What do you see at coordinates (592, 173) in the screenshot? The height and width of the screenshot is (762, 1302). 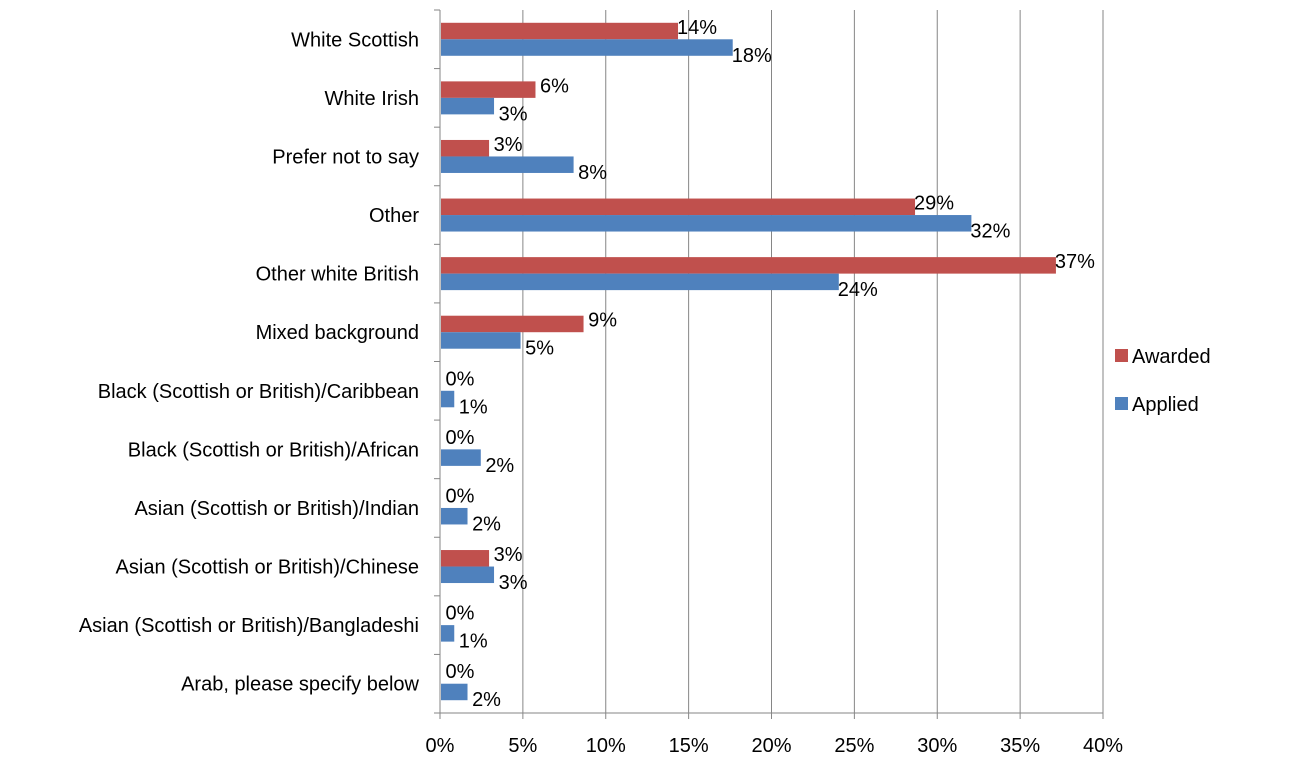 I see `data-label-applied: 8%` at bounding box center [592, 173].